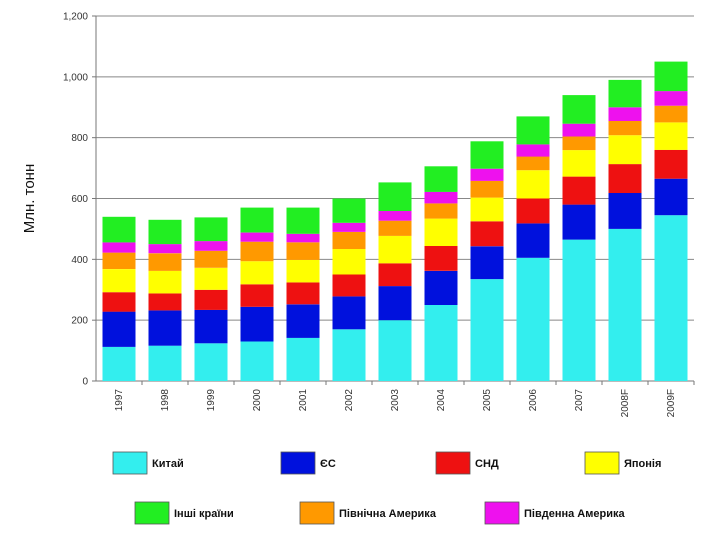 The width and height of the screenshot is (720, 540). What do you see at coordinates (204, 514) in the screenshot?
I see `legend-label: Інші країни` at bounding box center [204, 514].